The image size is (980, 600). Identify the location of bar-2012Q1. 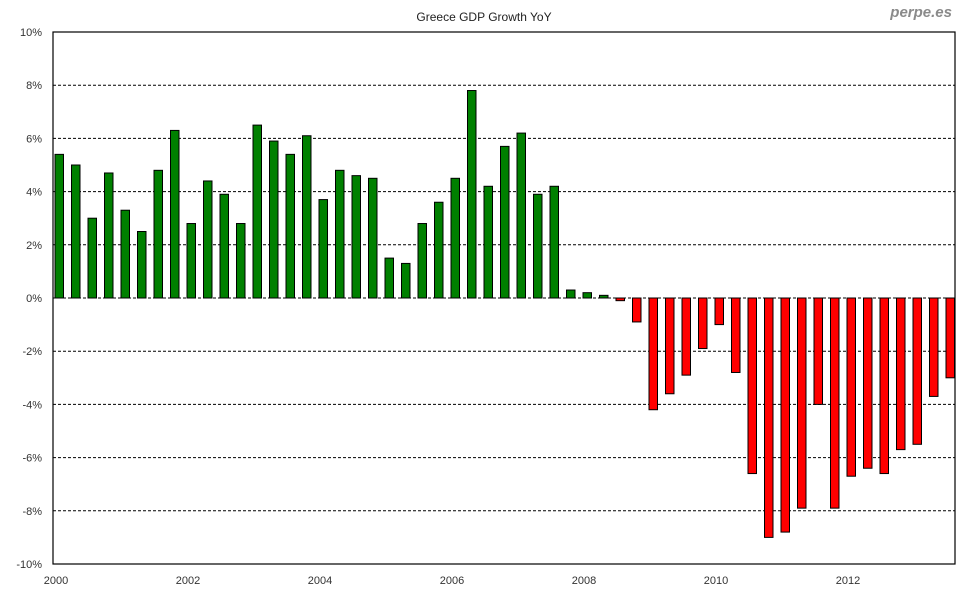
(851, 387).